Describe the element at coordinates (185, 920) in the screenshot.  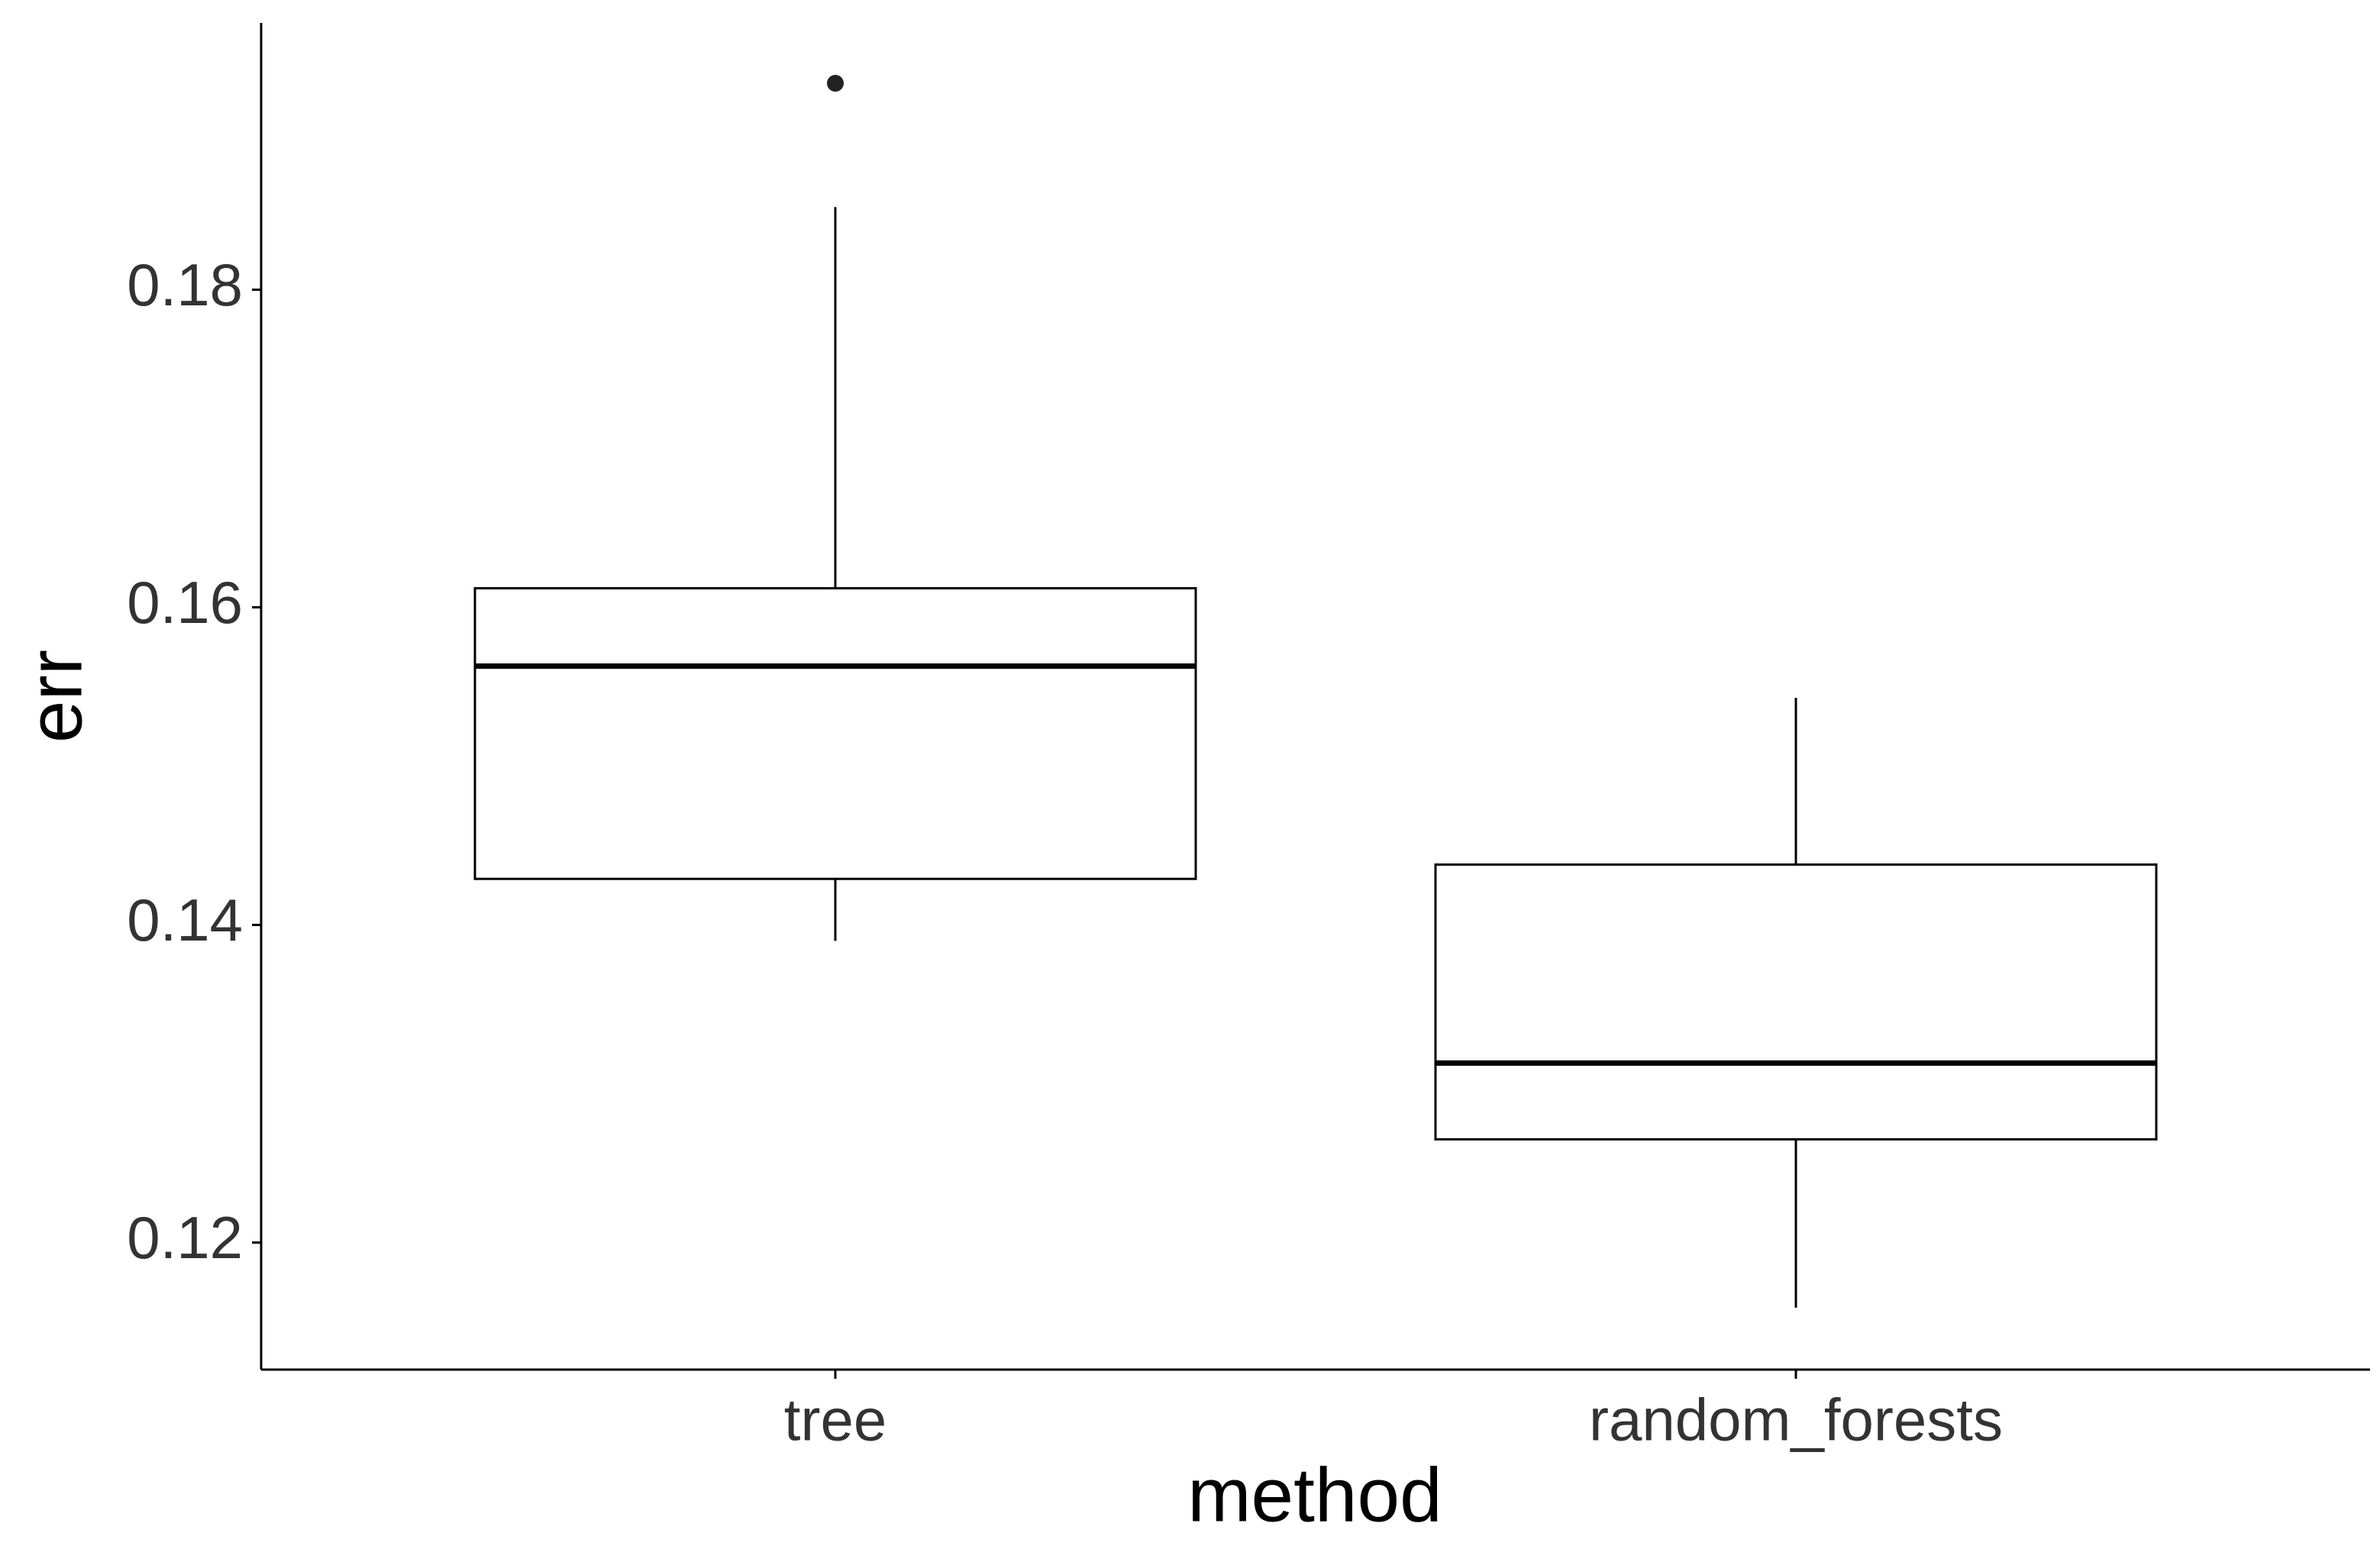
I see `y-tick-label: 0.14` at that location.